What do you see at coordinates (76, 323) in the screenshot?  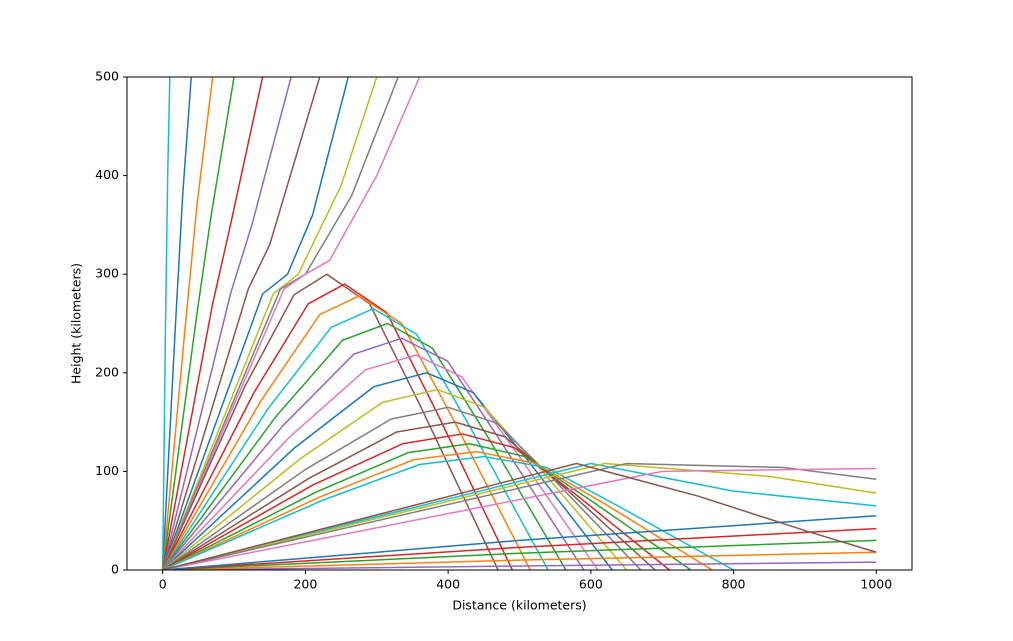 I see `y-axis-label: Height (kilometers)` at bounding box center [76, 323].